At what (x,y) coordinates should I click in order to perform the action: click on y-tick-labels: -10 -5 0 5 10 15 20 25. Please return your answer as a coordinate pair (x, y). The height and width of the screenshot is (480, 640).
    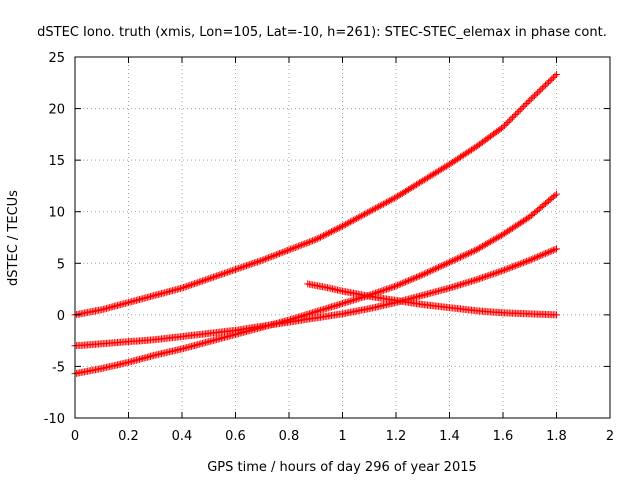
    Looking at the image, I should click on (54, 239).